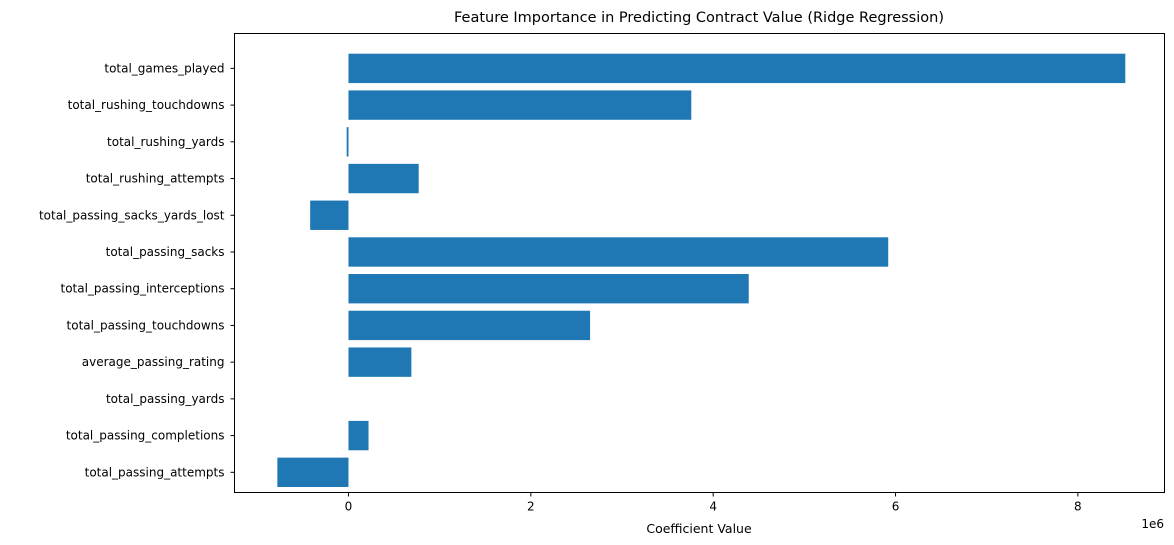 The width and height of the screenshot is (1174, 545). Describe the element at coordinates (132, 215) in the screenshot. I see `y-tick-label: total_passing_sacks_yards_lost` at that location.